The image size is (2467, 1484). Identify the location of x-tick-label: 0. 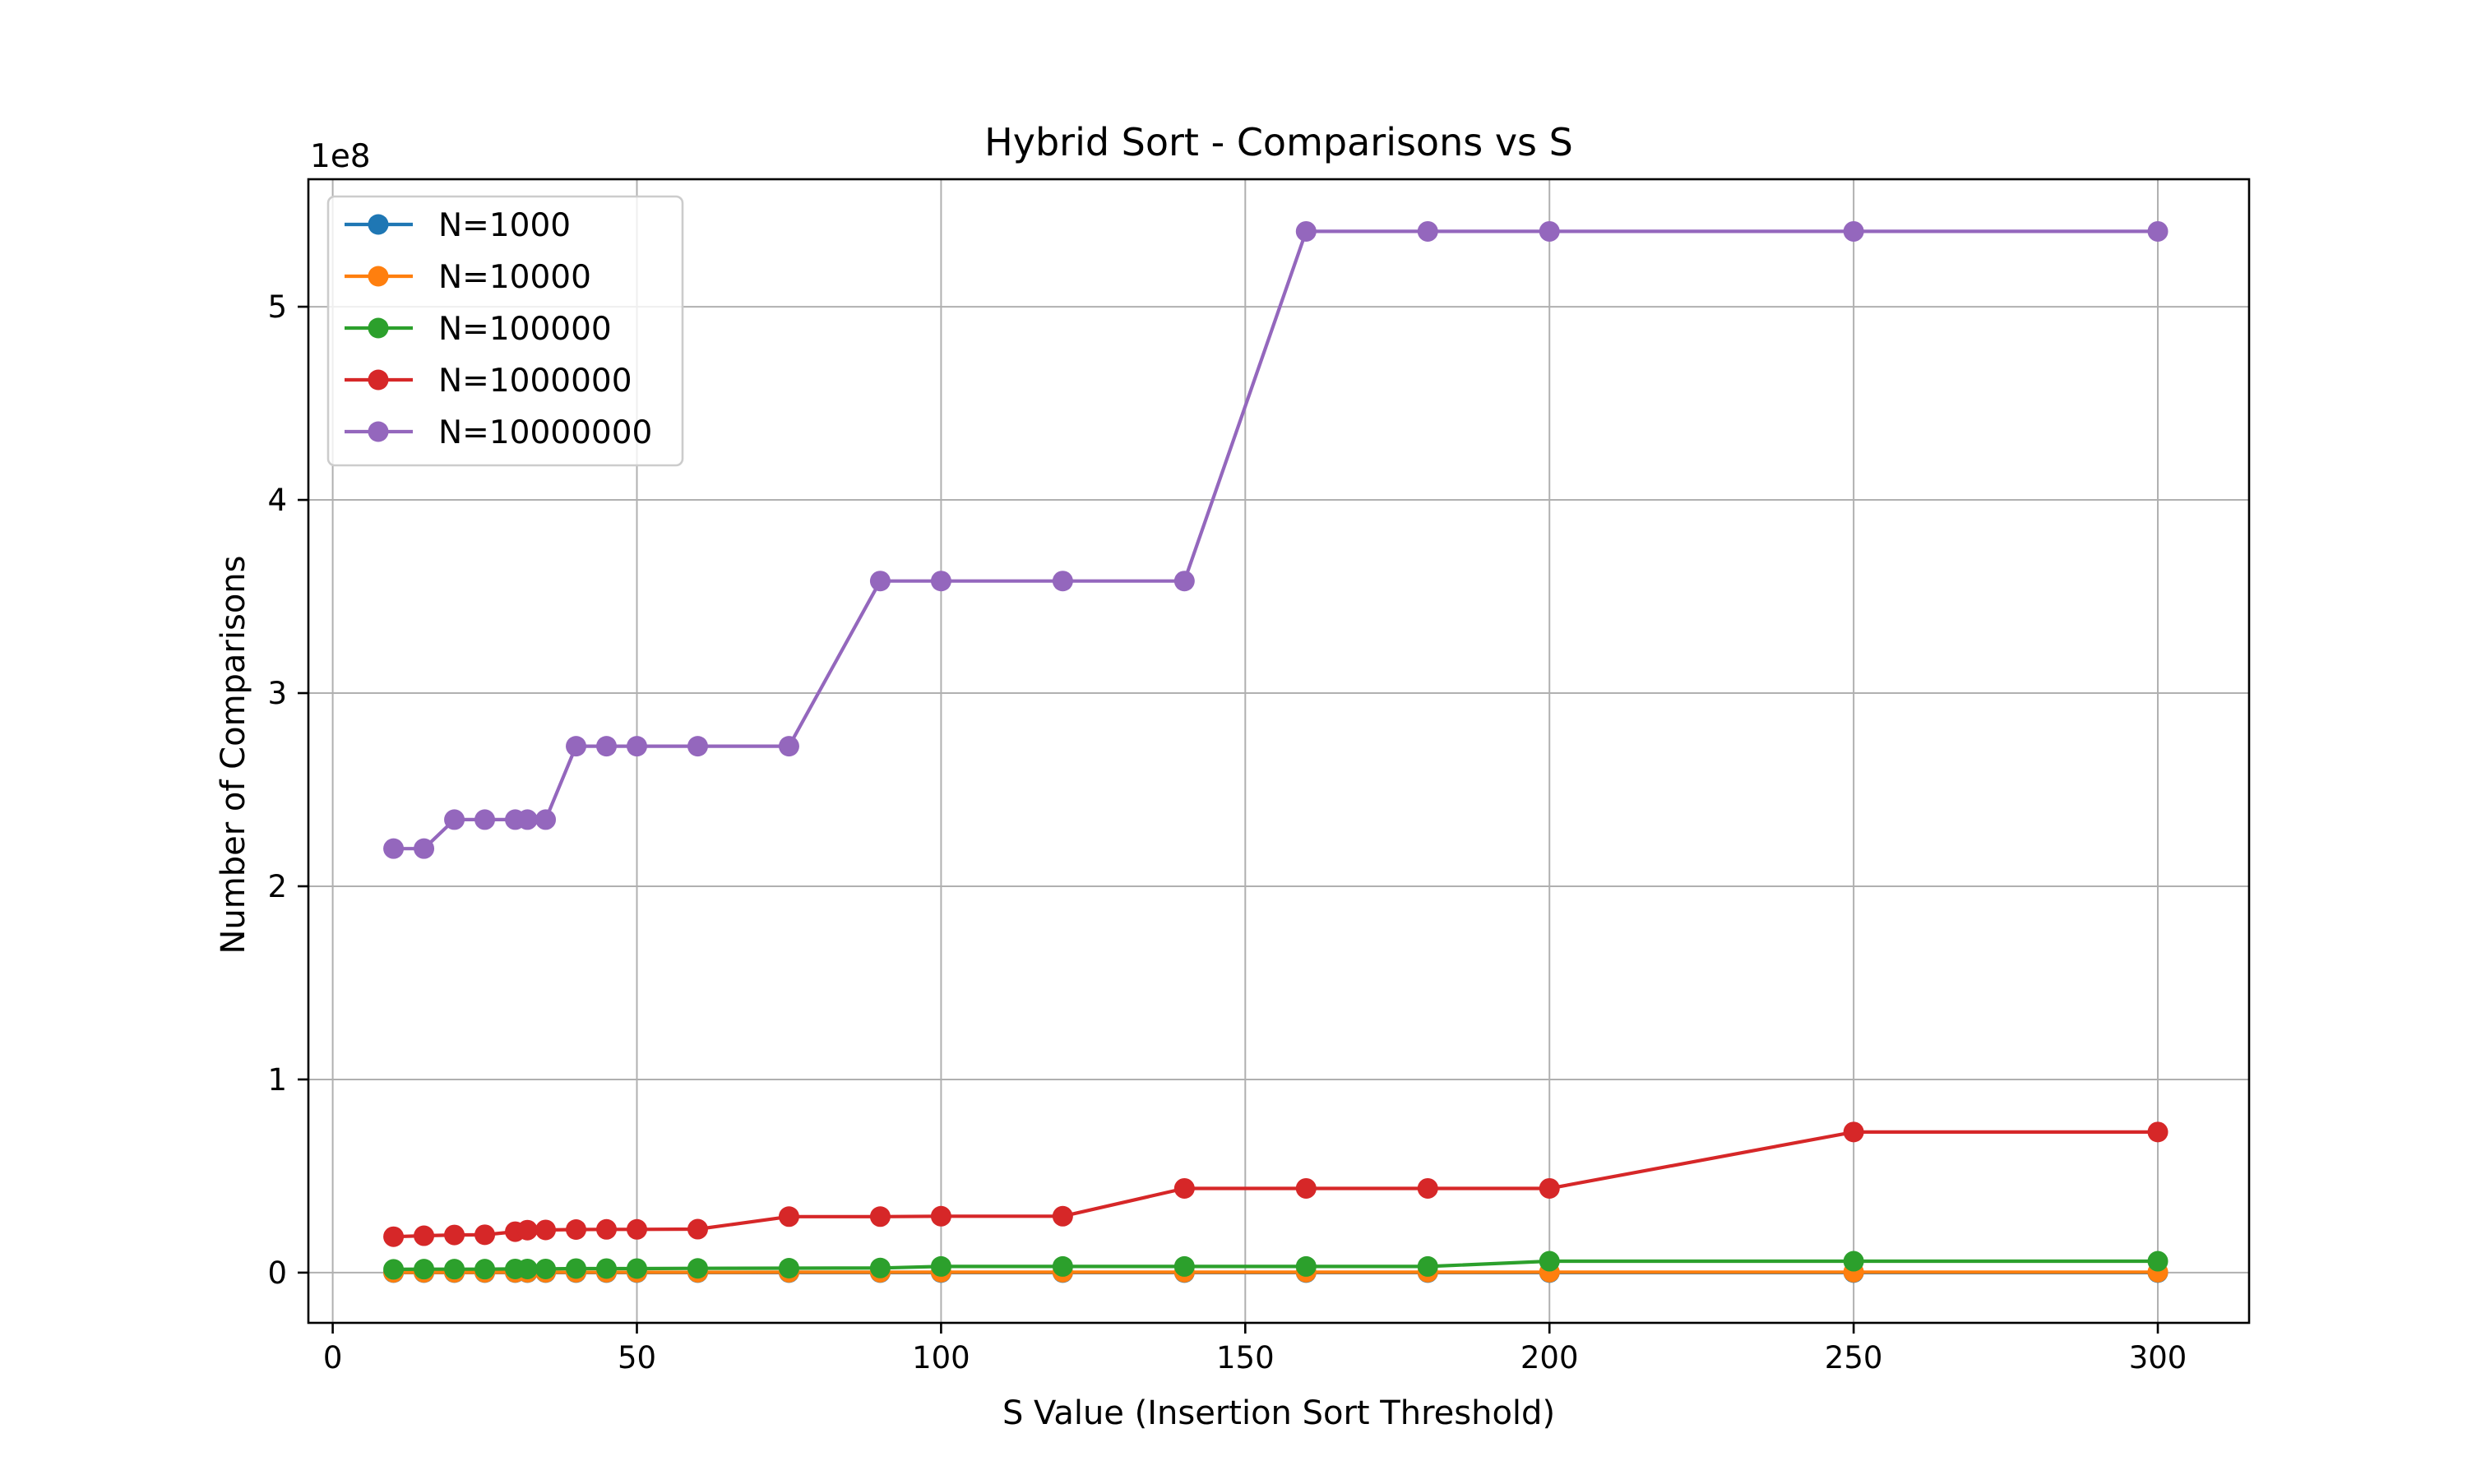
(333, 1357).